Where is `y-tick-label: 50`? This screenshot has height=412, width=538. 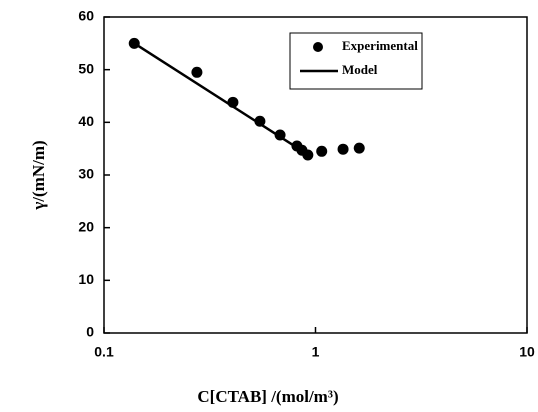 y-tick-label: 50 is located at coordinates (86, 68).